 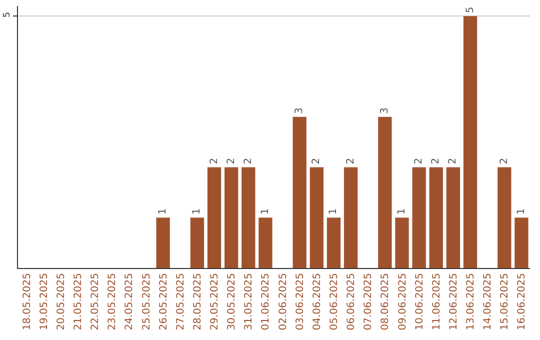 I want to click on x-tick-label: 28.05.2025, so click(x=198, y=301).